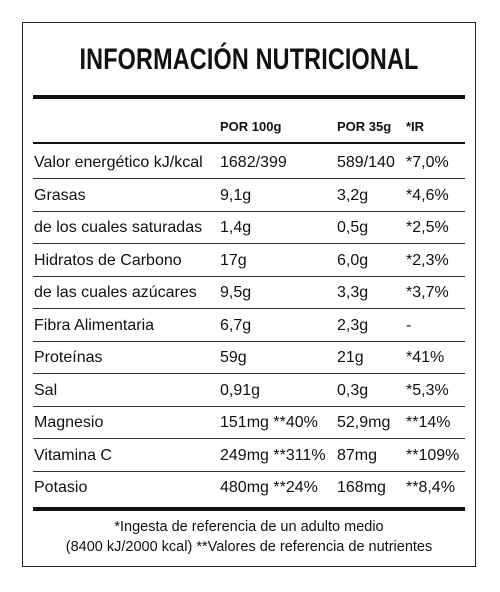  What do you see at coordinates (366, 162) in the screenshot?
I see `value-per-35g: 589/140` at bounding box center [366, 162].